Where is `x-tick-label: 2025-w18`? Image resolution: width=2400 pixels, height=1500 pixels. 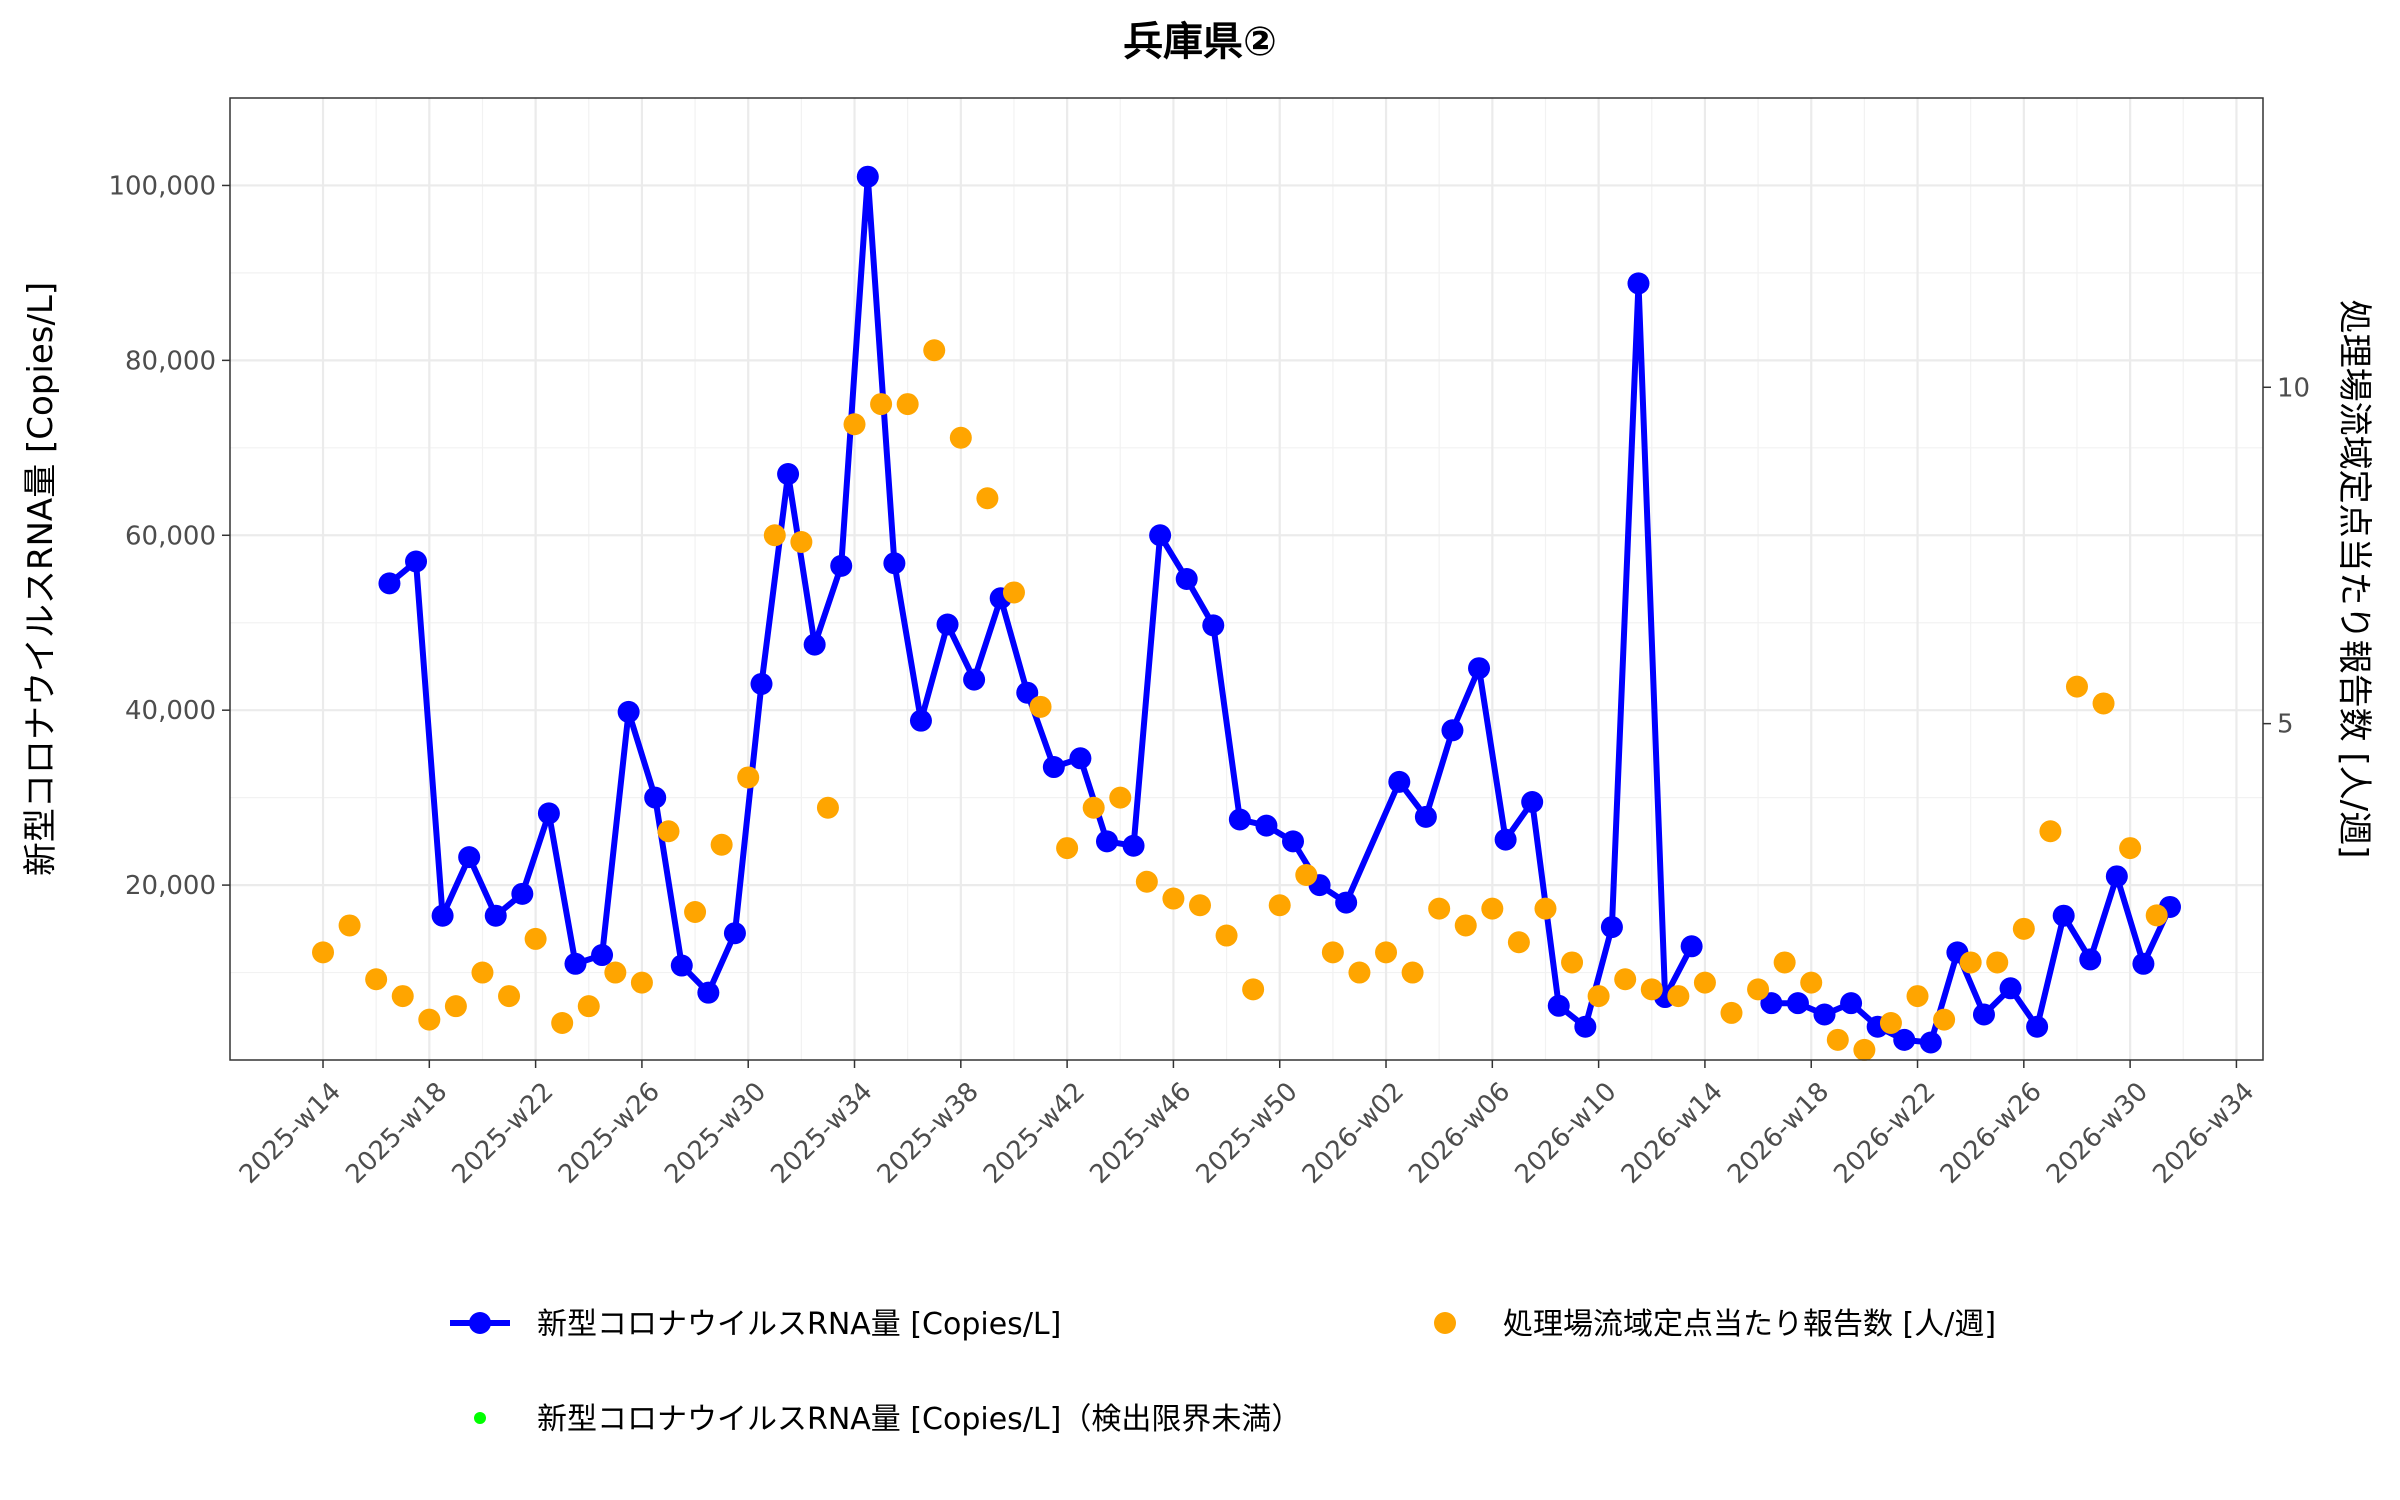 x-tick-label: 2025-w18 is located at coordinates (396, 1133).